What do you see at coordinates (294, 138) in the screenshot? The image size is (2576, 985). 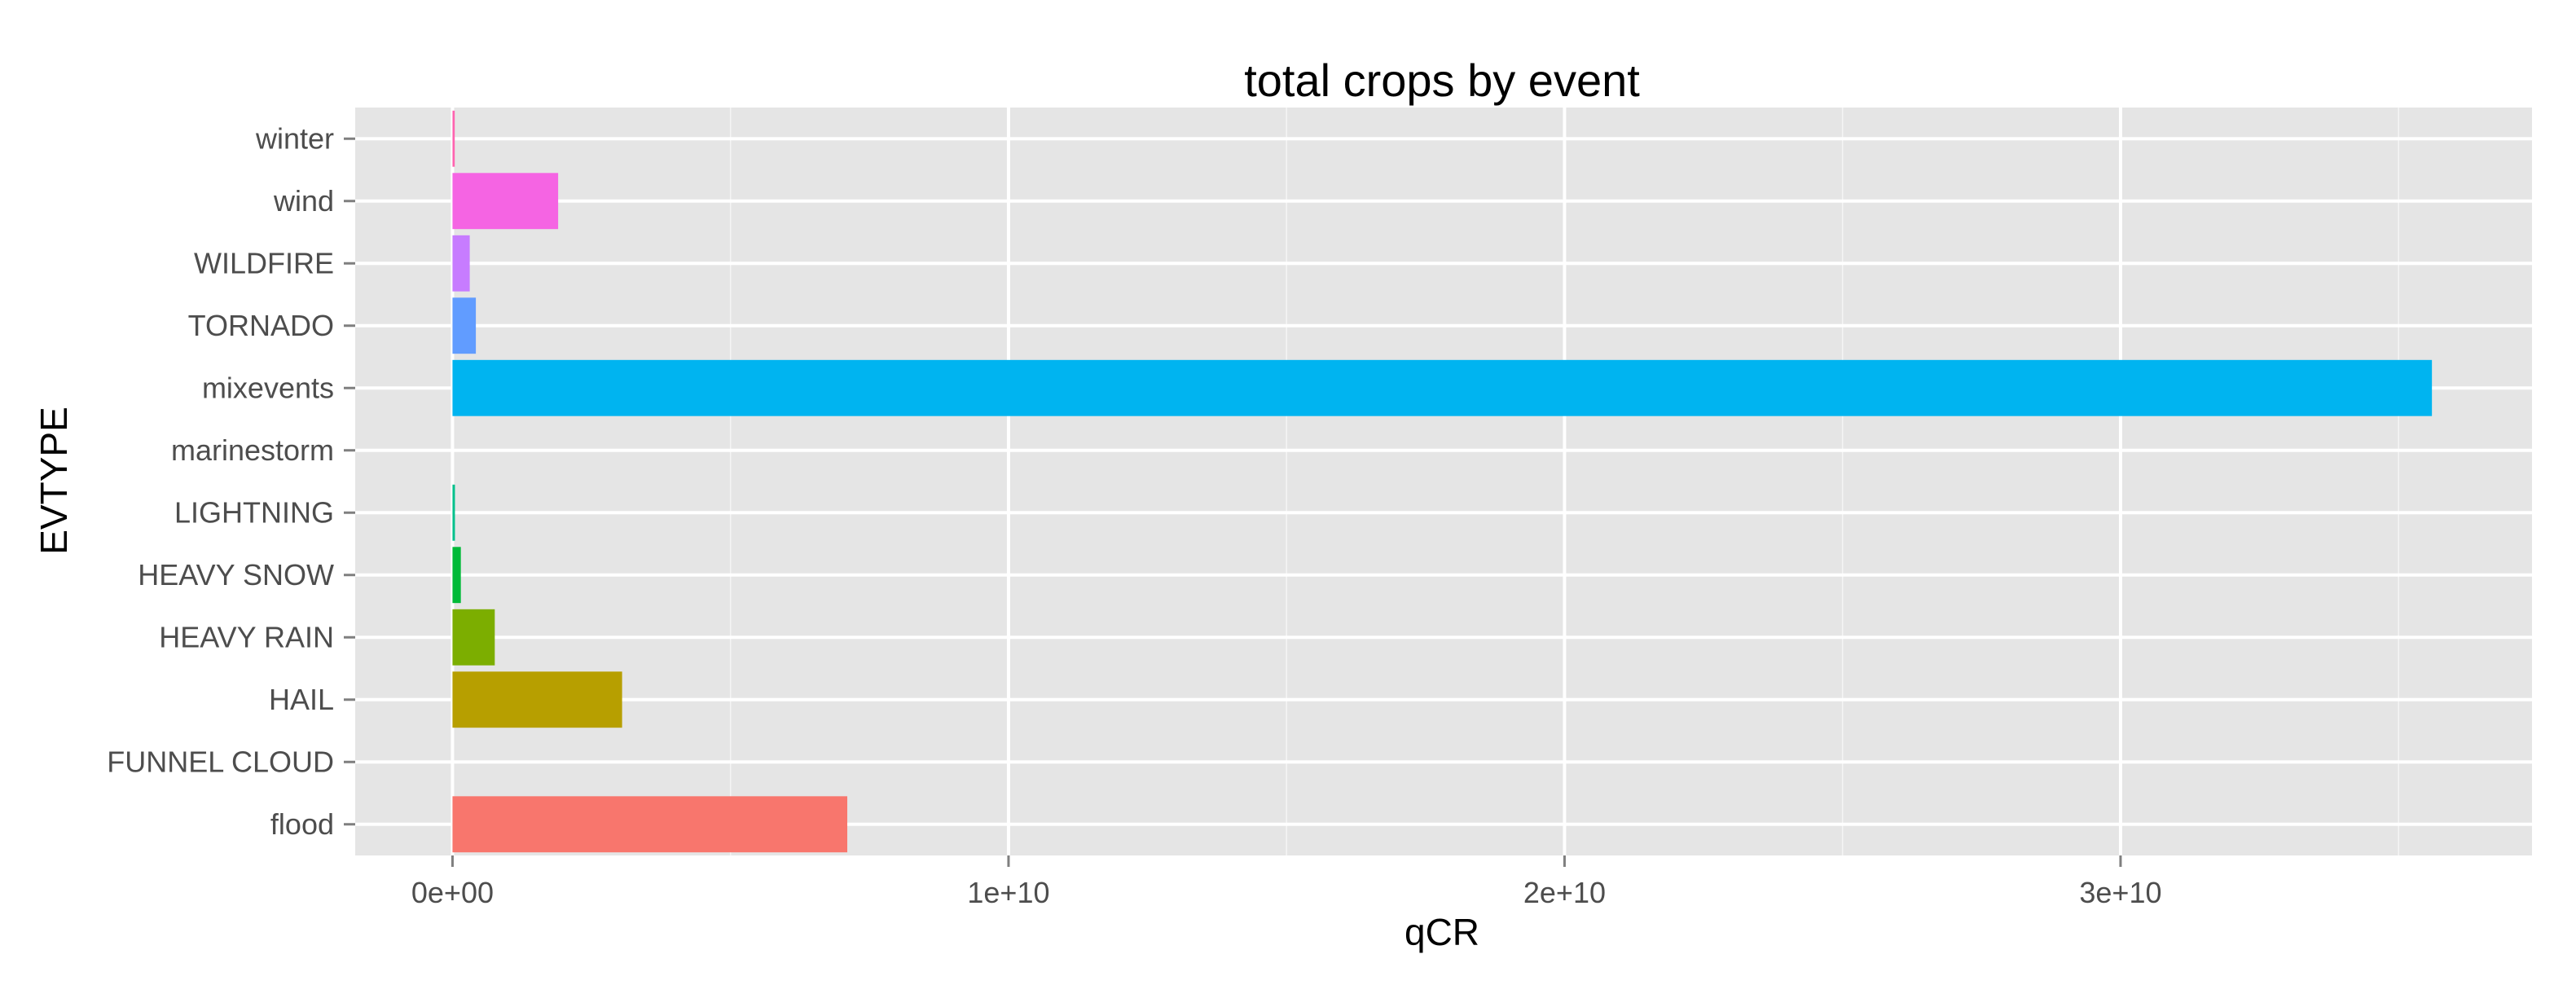 I see `y-tick-label: winter` at bounding box center [294, 138].